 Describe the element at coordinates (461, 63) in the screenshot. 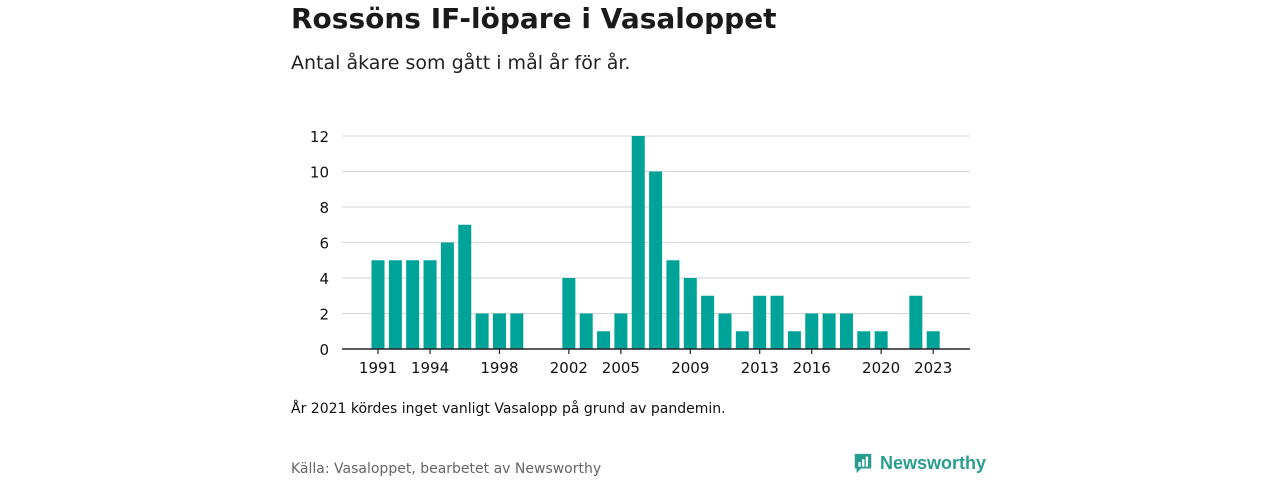

I see `chart-subtitle: Antal åkare som gått i mål år för år.` at that location.